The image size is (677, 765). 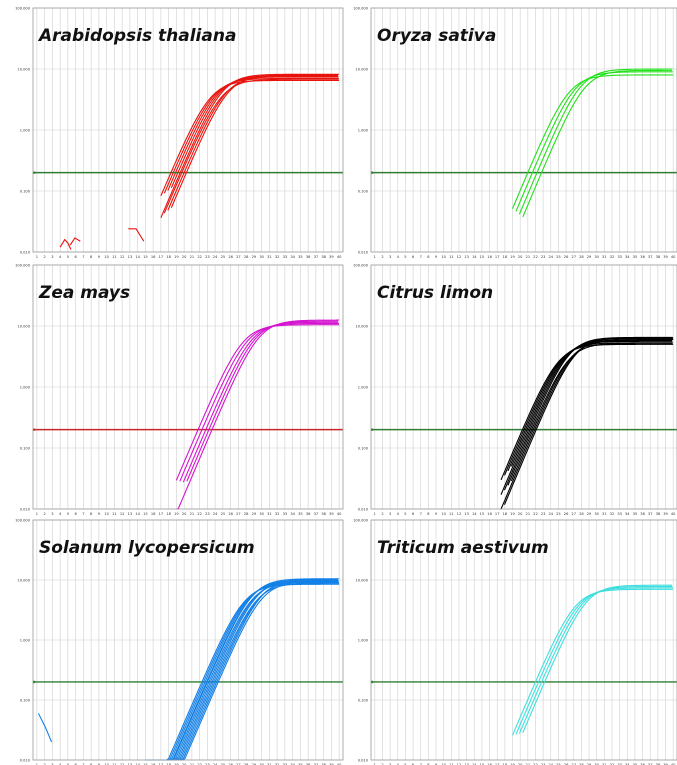 What do you see at coordinates (658, 514) in the screenshot?
I see `x-tick-label: 38` at bounding box center [658, 514].